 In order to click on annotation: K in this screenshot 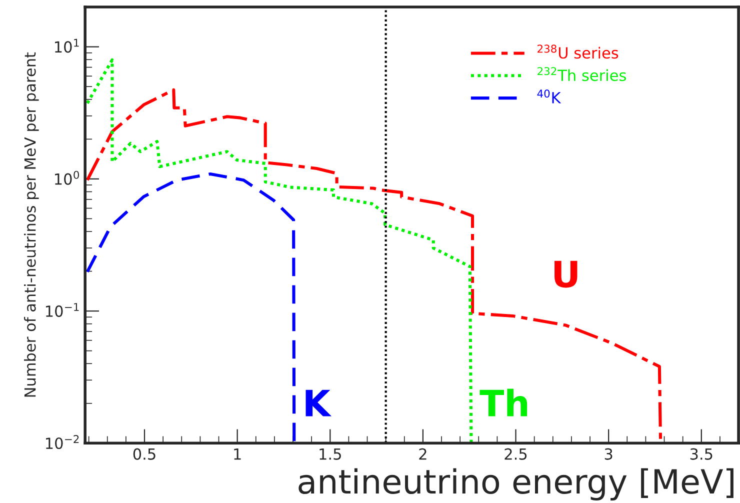, I will do `click(319, 403)`.